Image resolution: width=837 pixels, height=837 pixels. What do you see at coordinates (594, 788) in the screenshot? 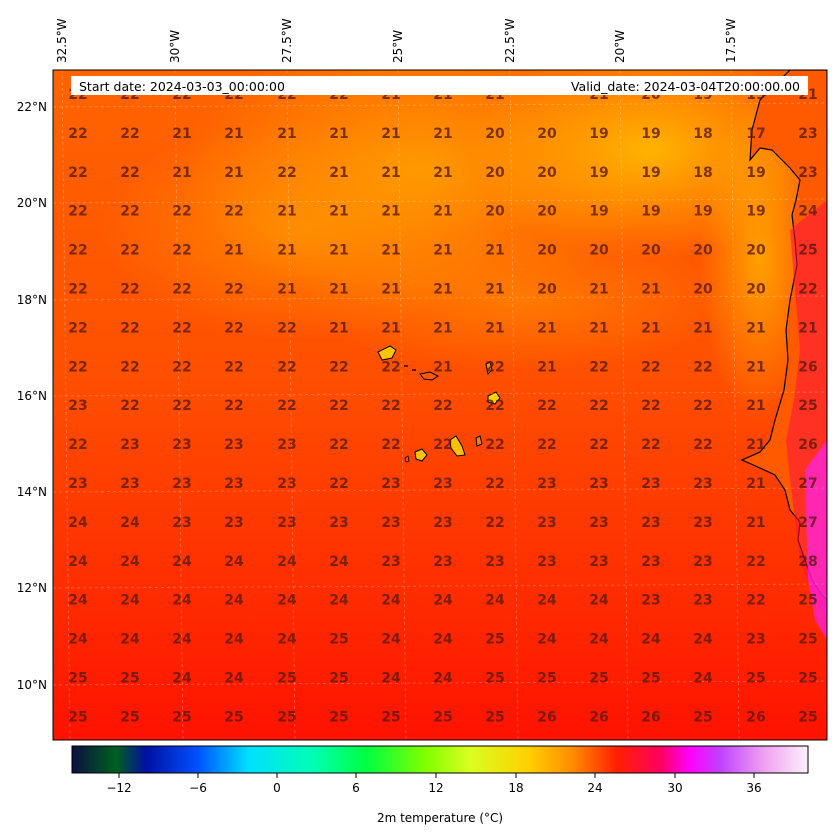
I see `colorbar-tick-label: 24` at bounding box center [594, 788].